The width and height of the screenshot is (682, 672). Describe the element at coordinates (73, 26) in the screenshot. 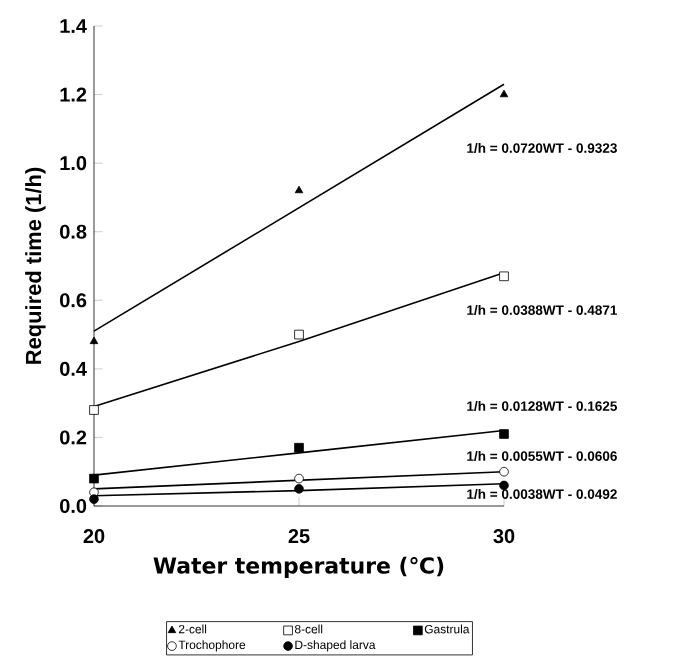

I see `y-tick-label: 1.4` at that location.